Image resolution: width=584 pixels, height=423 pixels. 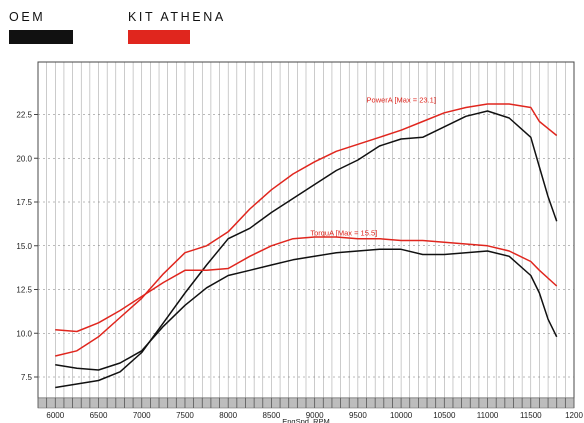 I want to click on legend-label-oem: OEM, so click(x=27, y=17).